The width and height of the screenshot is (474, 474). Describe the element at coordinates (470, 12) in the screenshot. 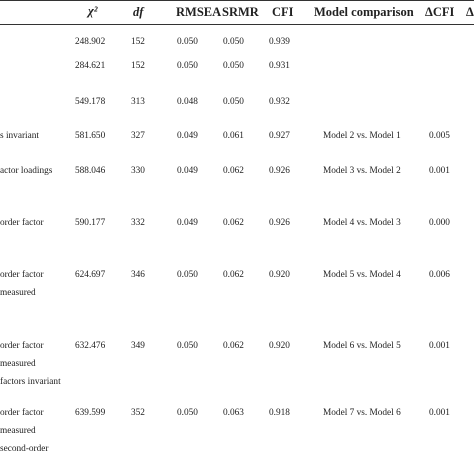

I see `header-cut-off: Δ` at that location.